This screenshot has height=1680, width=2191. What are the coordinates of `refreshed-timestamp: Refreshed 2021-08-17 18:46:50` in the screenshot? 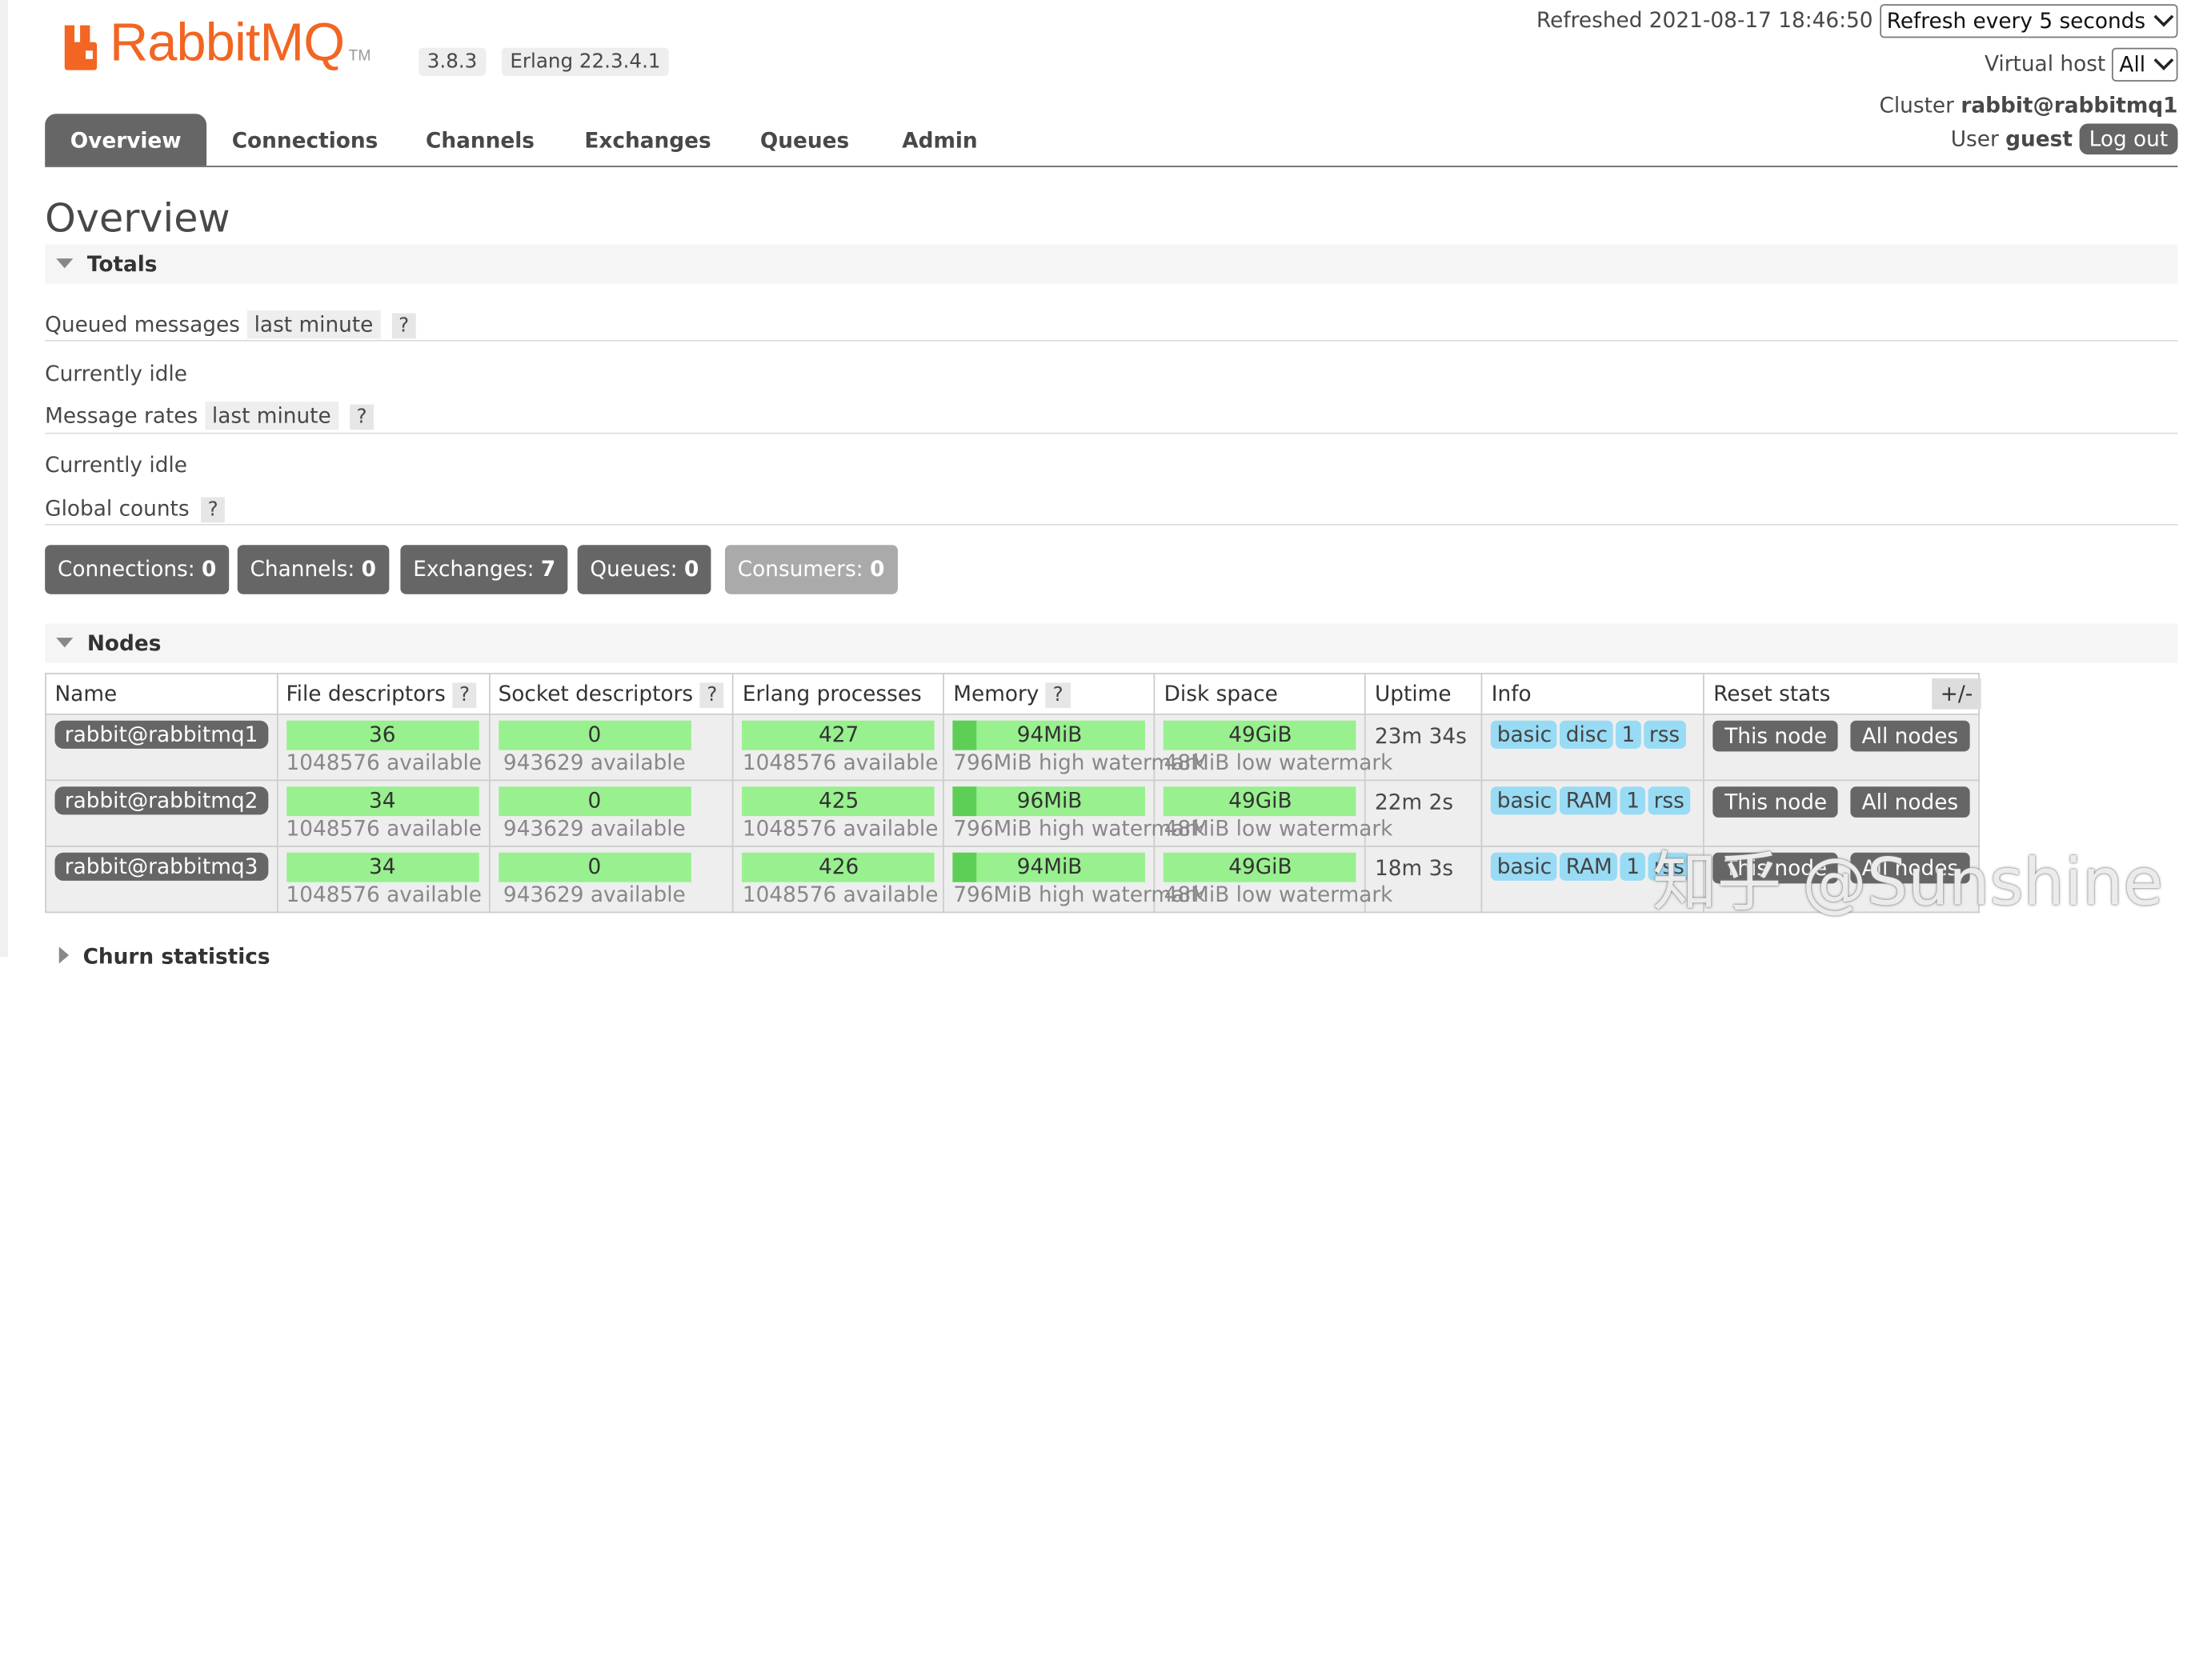 It's located at (1704, 20).